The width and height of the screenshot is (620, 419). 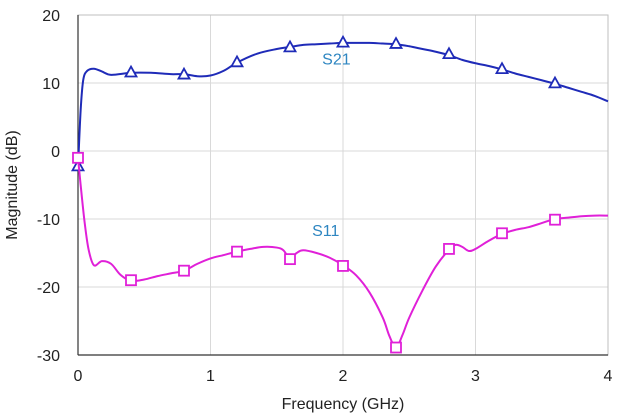 What do you see at coordinates (51, 16) in the screenshot?
I see `y-tick-label: 20` at bounding box center [51, 16].